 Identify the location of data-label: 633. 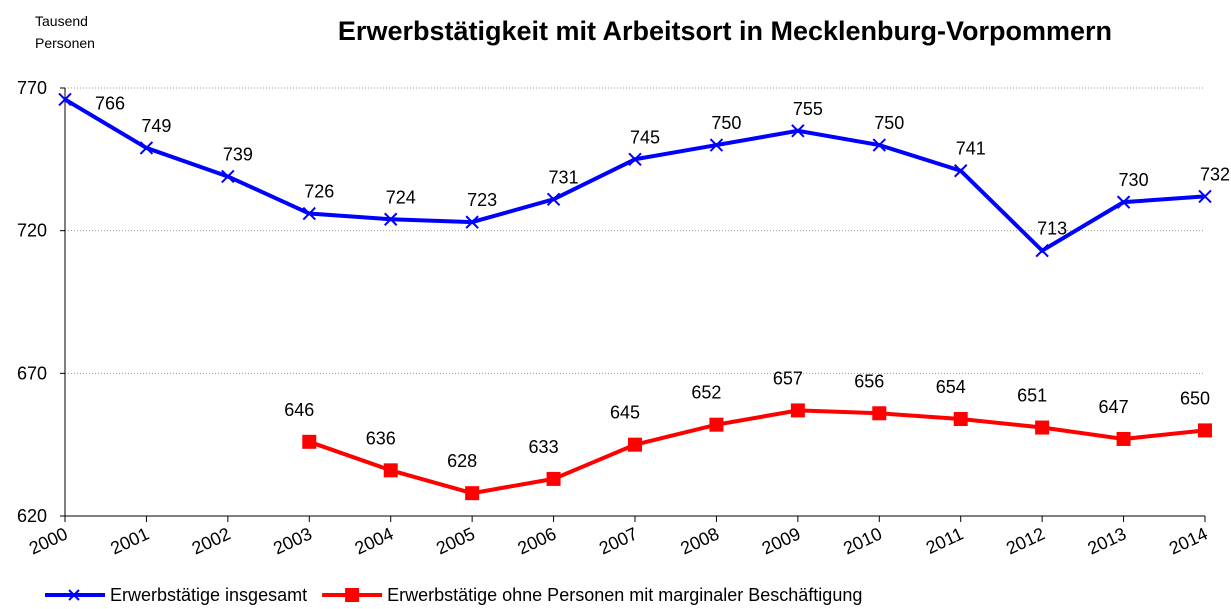
(544, 447).